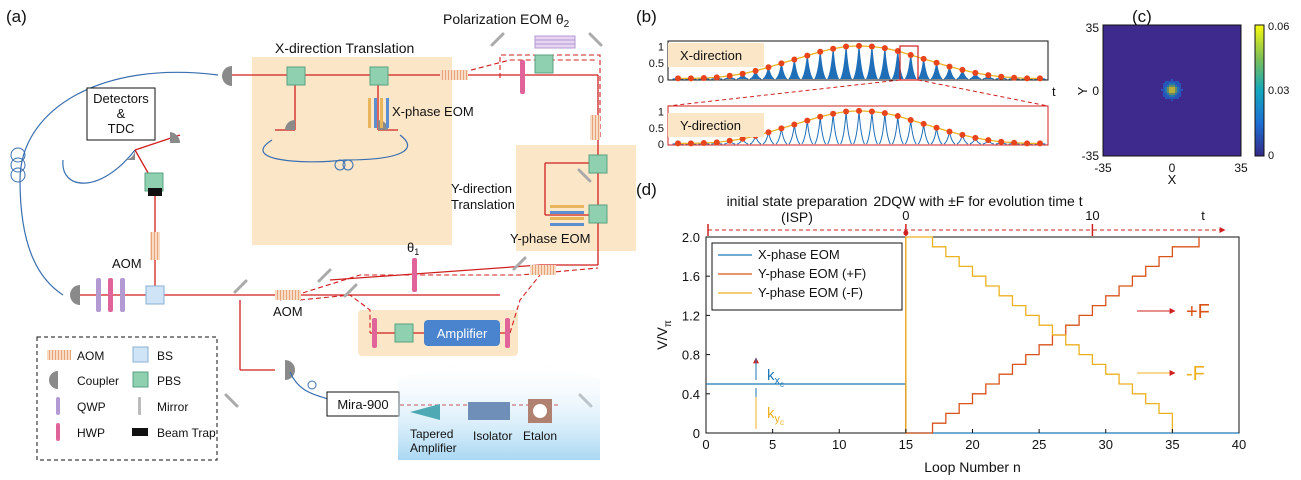  I want to click on d-xtick-label: 35, so click(1172, 444).